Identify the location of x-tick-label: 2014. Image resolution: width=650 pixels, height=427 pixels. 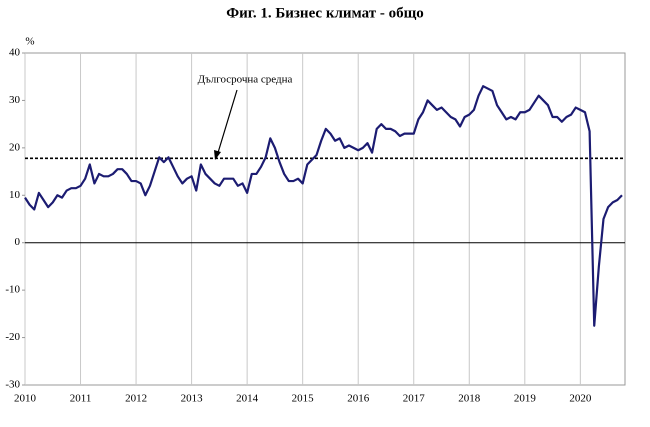
(247, 399).